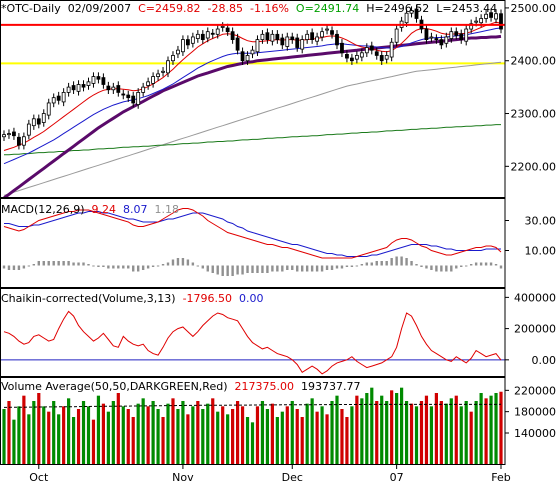 This screenshot has height=485, width=558. What do you see at coordinates (183, 477) in the screenshot?
I see `x-axis-label: Nov` at bounding box center [183, 477].